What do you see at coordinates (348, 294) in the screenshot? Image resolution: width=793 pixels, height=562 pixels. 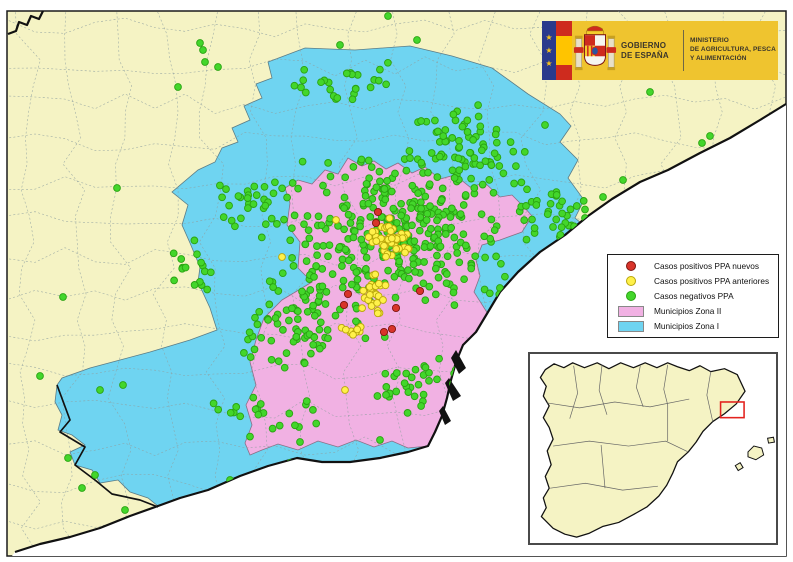 I see `red-case-dot` at bounding box center [348, 294].